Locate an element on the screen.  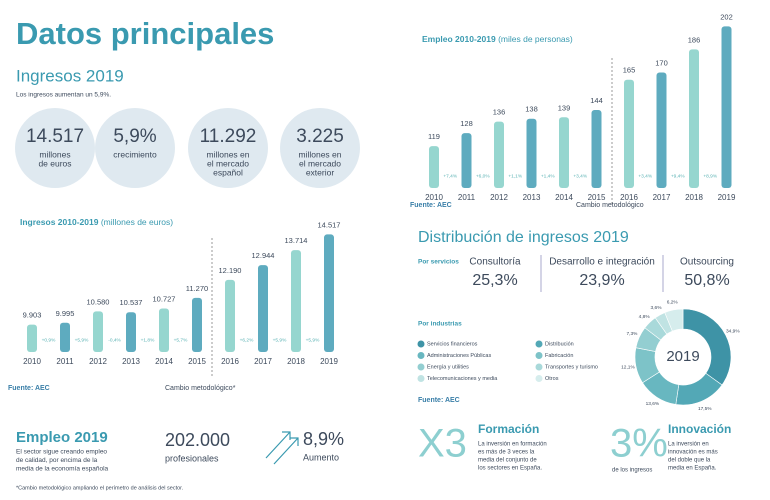
x-tick-label: 2013 is located at coordinates (131, 361).